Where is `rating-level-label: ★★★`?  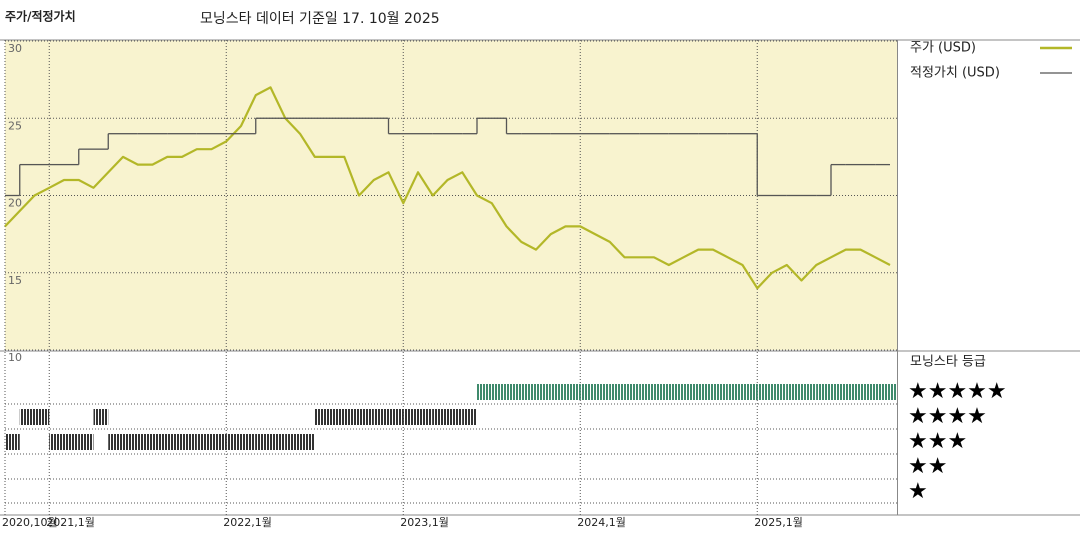 rating-level-label: ★★★ is located at coordinates (937, 441).